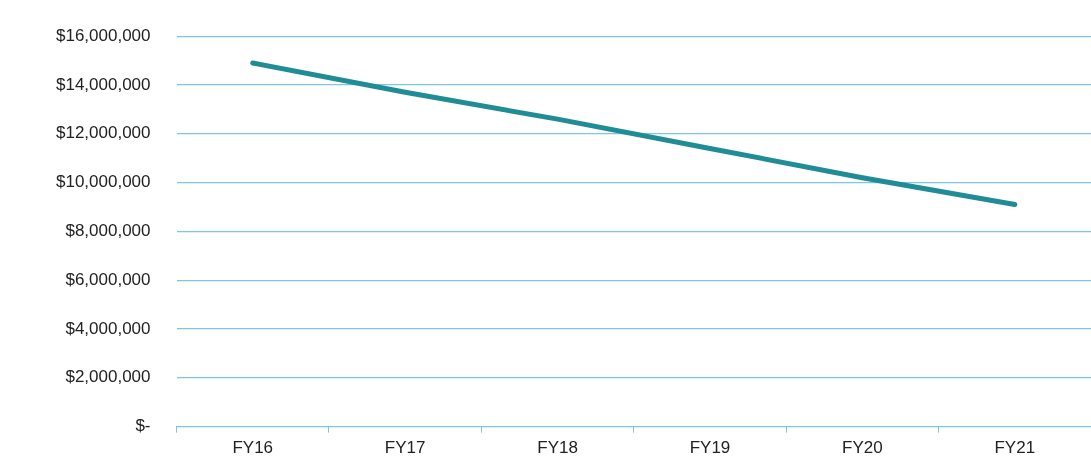 The height and width of the screenshot is (469, 1091). Describe the element at coordinates (1015, 448) in the screenshot. I see `x-tick-label: FY21` at that location.